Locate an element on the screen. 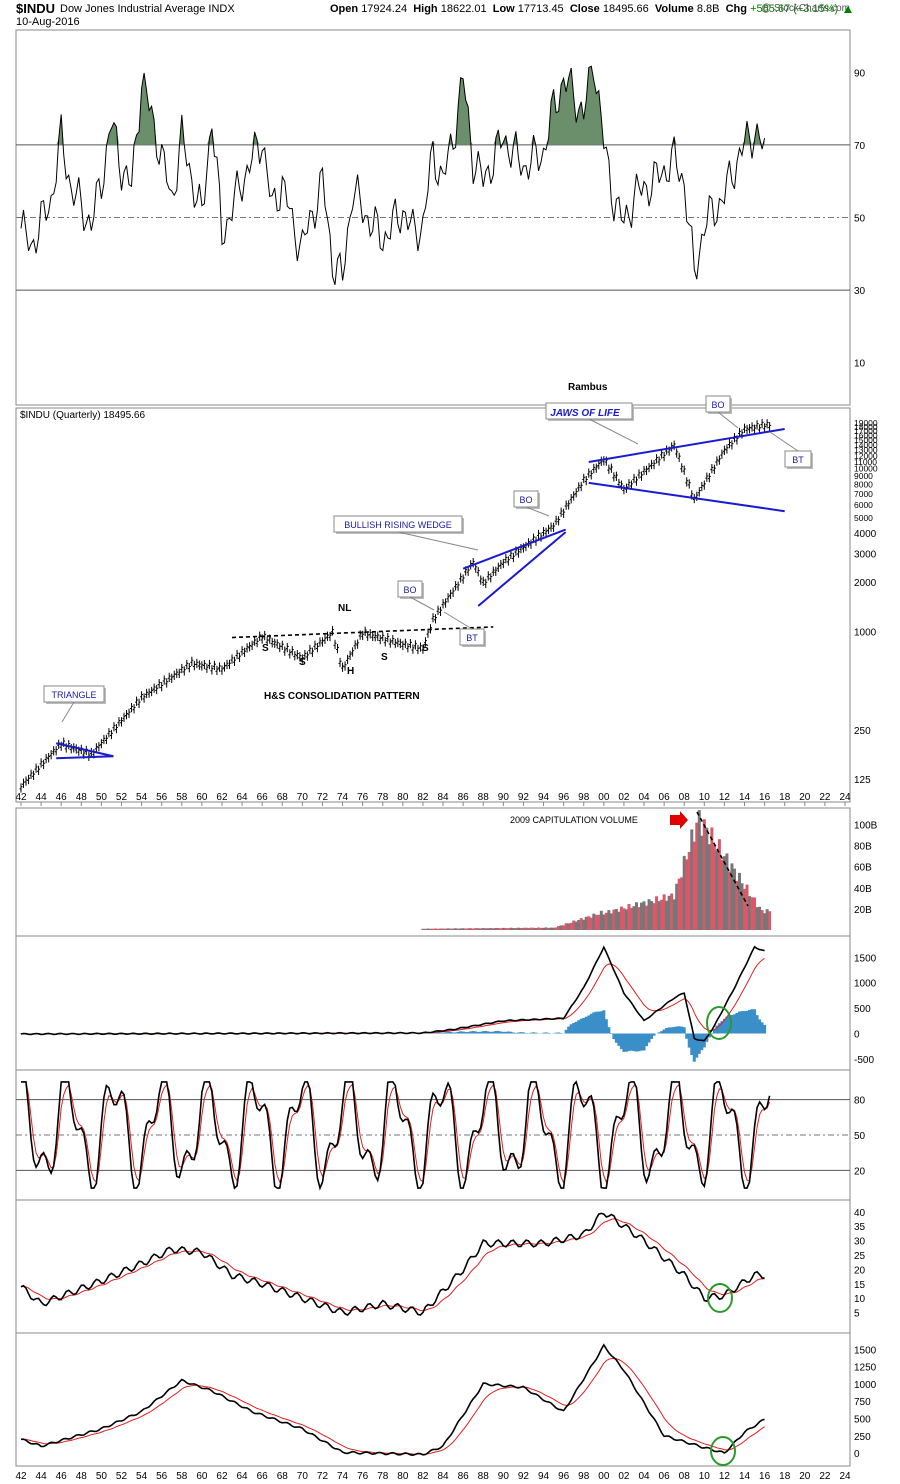 The width and height of the screenshot is (900, 1484). price-x-tick-label: 86 is located at coordinates (464, 797).